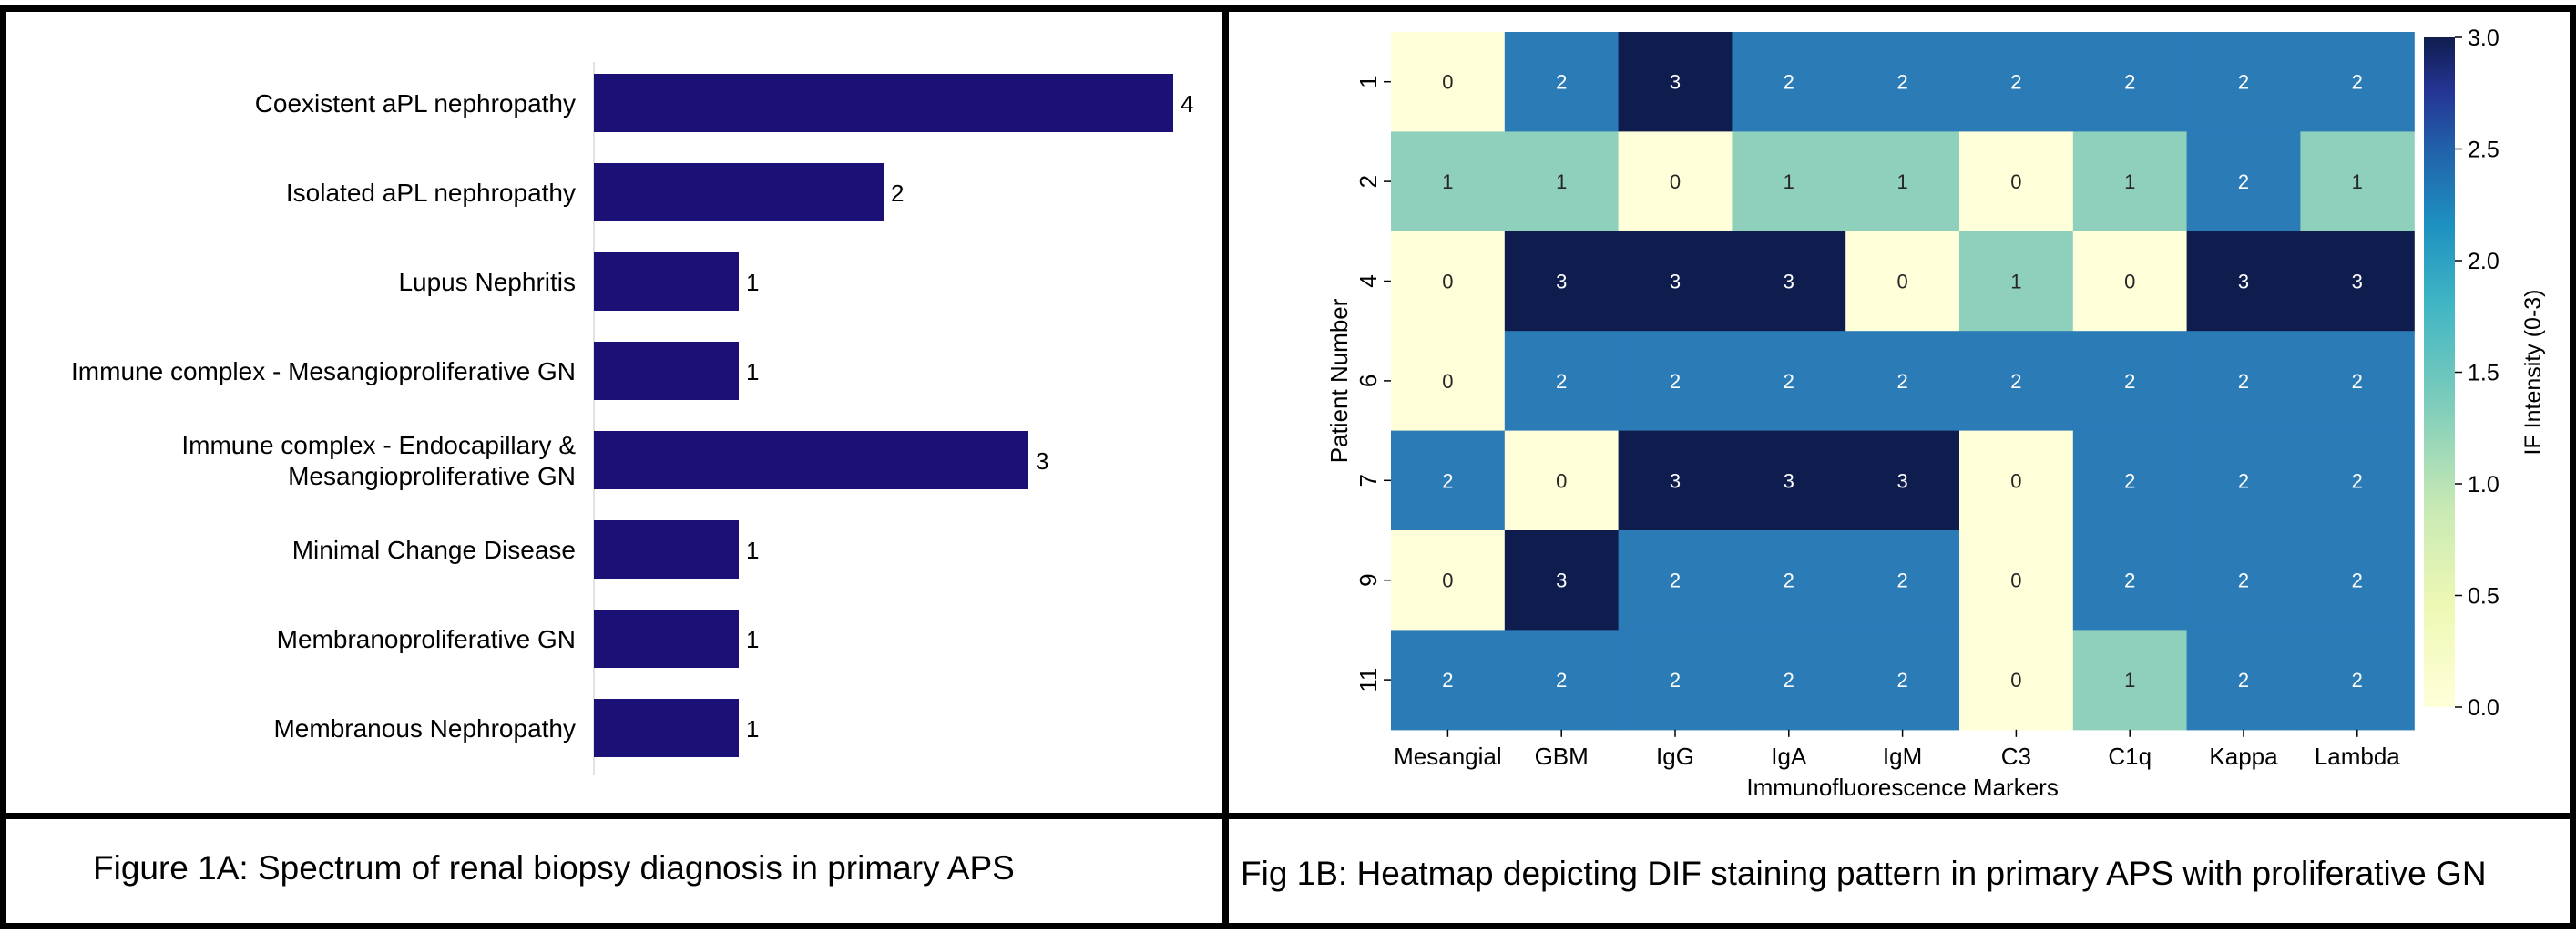 This screenshot has width=2576, height=944. What do you see at coordinates (434, 550) in the screenshot?
I see `category-label: Minimal Change Disease` at bounding box center [434, 550].